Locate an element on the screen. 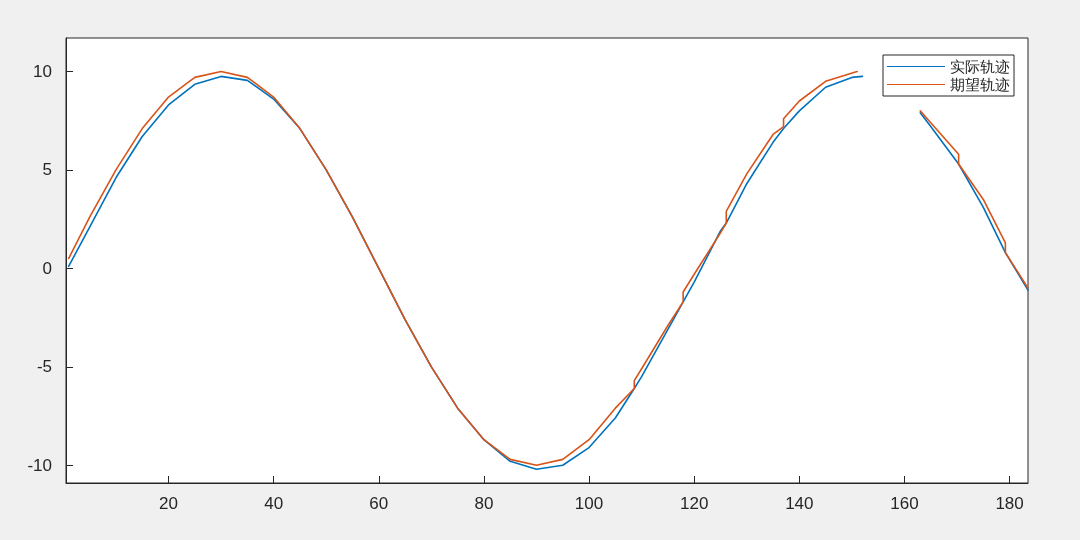 The height and width of the screenshot is (540, 1080). y-tick-label: 5 is located at coordinates (47, 170).